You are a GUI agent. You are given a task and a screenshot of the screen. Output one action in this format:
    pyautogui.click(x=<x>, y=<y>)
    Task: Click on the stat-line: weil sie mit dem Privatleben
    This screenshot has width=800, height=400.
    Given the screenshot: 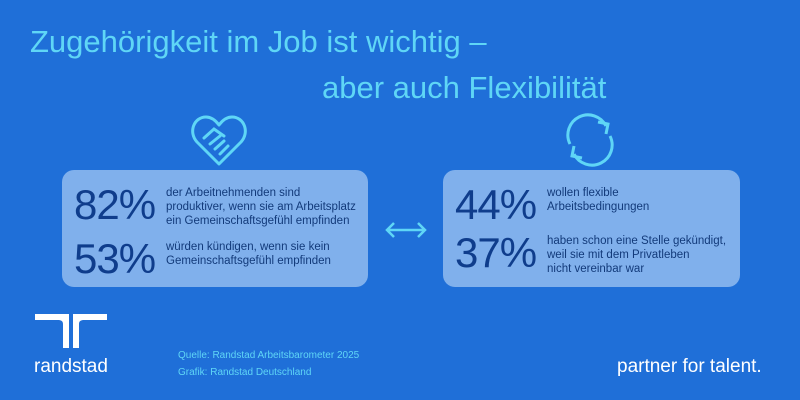 What is the action you would take?
    pyautogui.click(x=618, y=255)
    